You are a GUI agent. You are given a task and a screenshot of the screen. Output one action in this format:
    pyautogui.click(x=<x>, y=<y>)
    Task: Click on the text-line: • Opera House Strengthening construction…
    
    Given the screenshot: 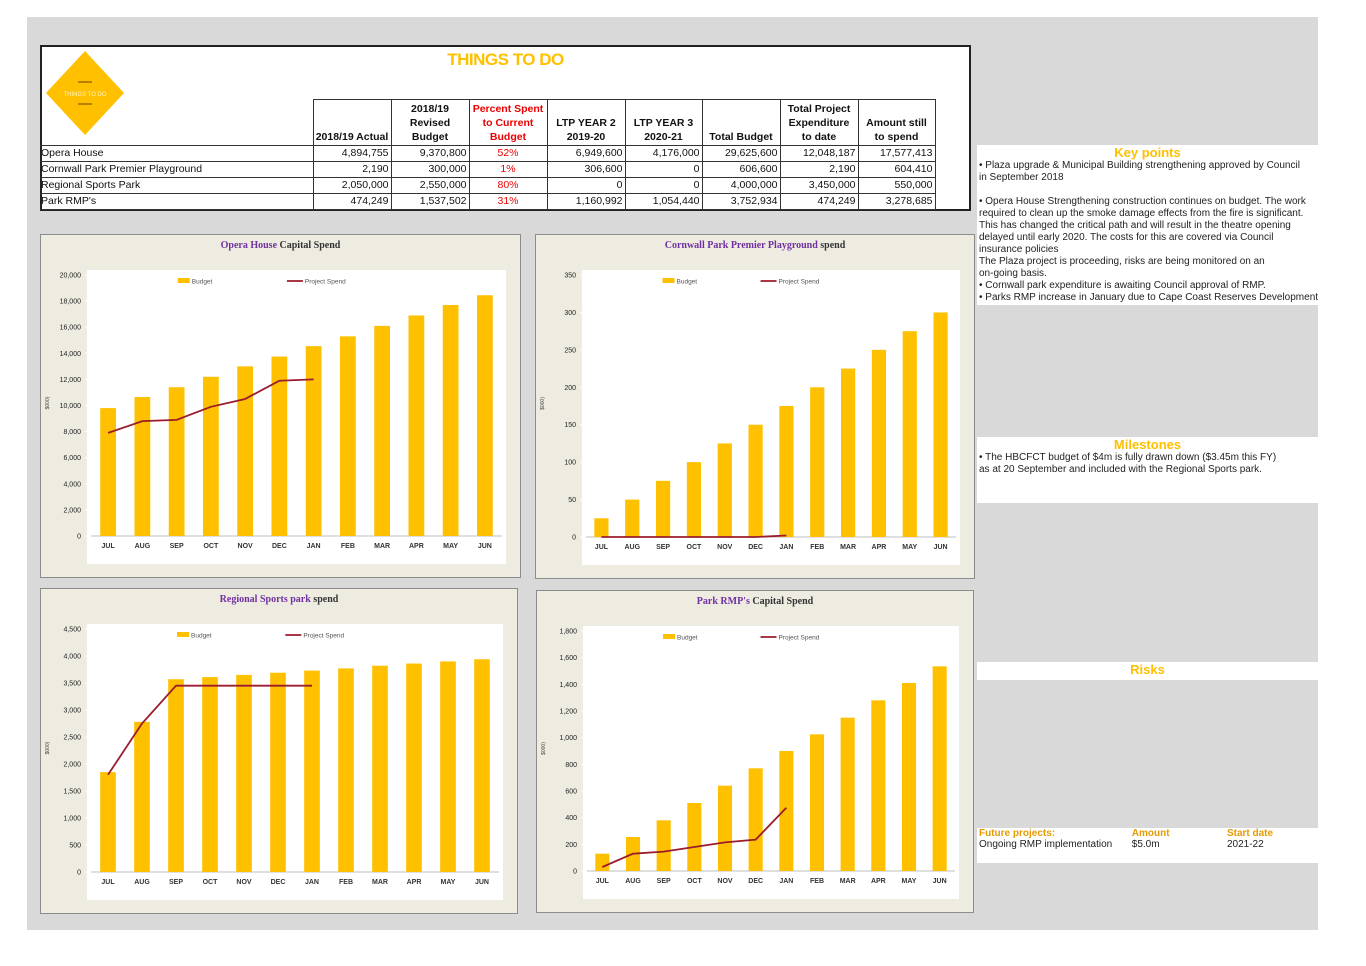 What is the action you would take?
    pyautogui.click(x=1142, y=201)
    